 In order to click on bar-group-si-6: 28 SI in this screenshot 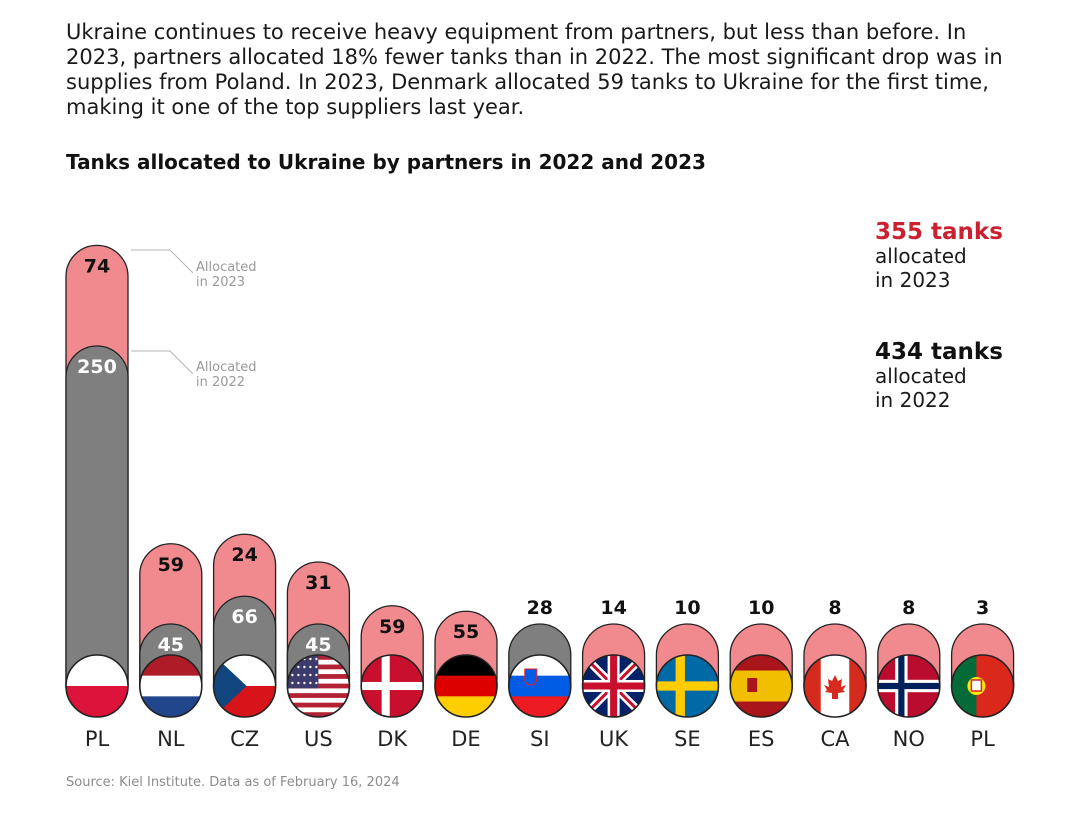, I will do `click(539, 674)`.